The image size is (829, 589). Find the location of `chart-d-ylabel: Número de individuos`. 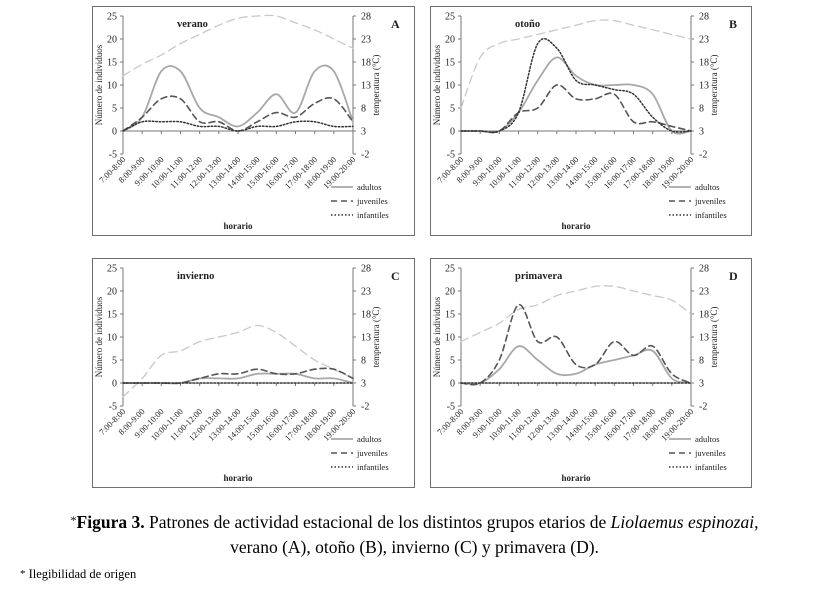

chart-d-ylabel: Número de individuos is located at coordinates (437, 336).